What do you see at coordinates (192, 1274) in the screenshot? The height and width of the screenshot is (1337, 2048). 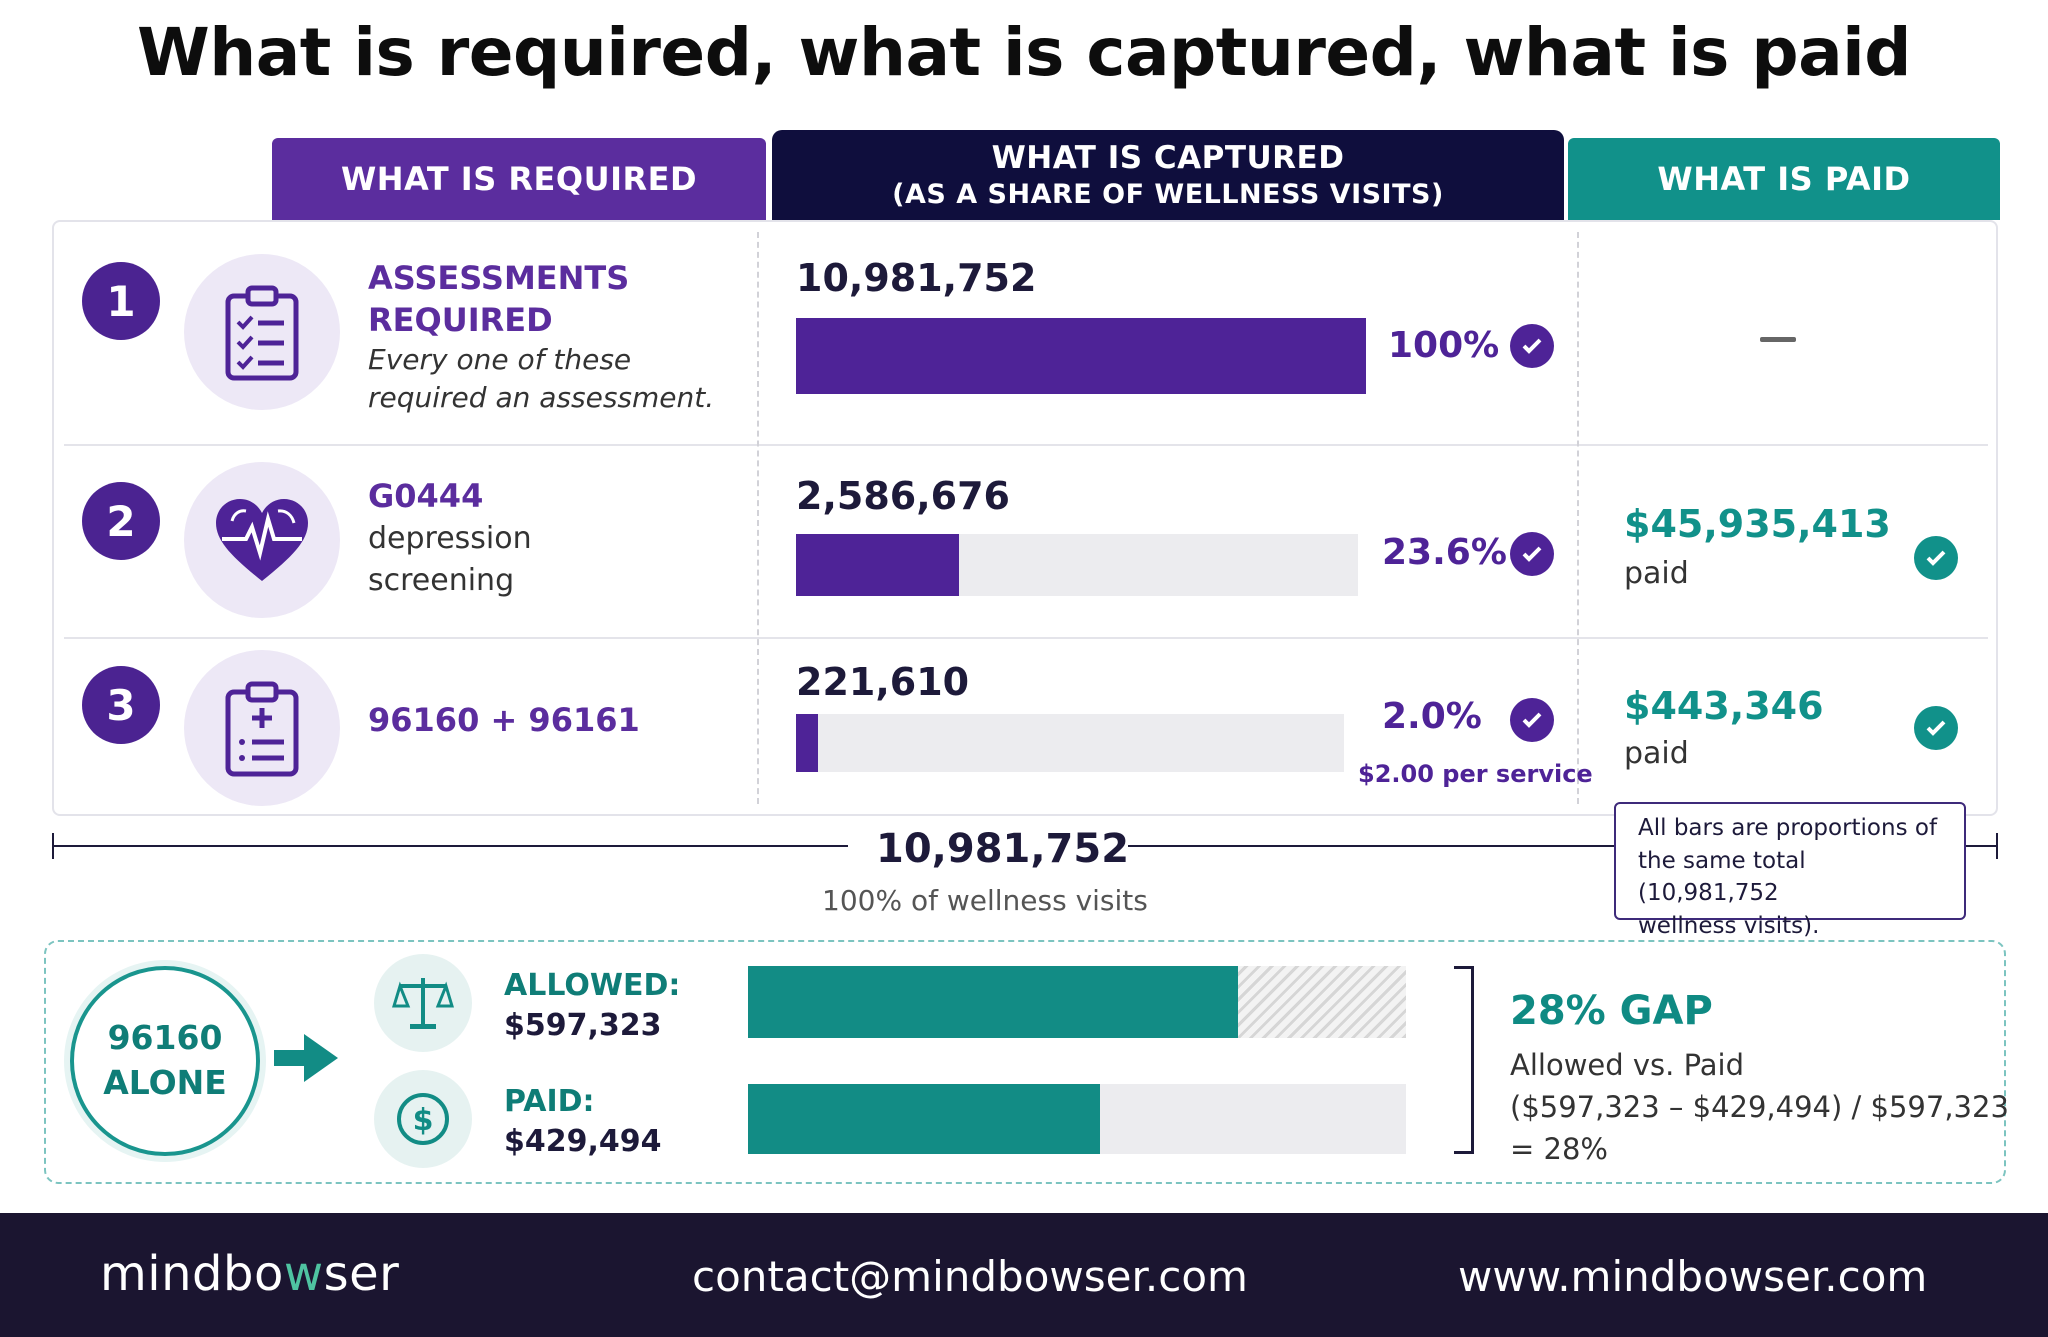 I see `logo-text: mindbo` at bounding box center [192, 1274].